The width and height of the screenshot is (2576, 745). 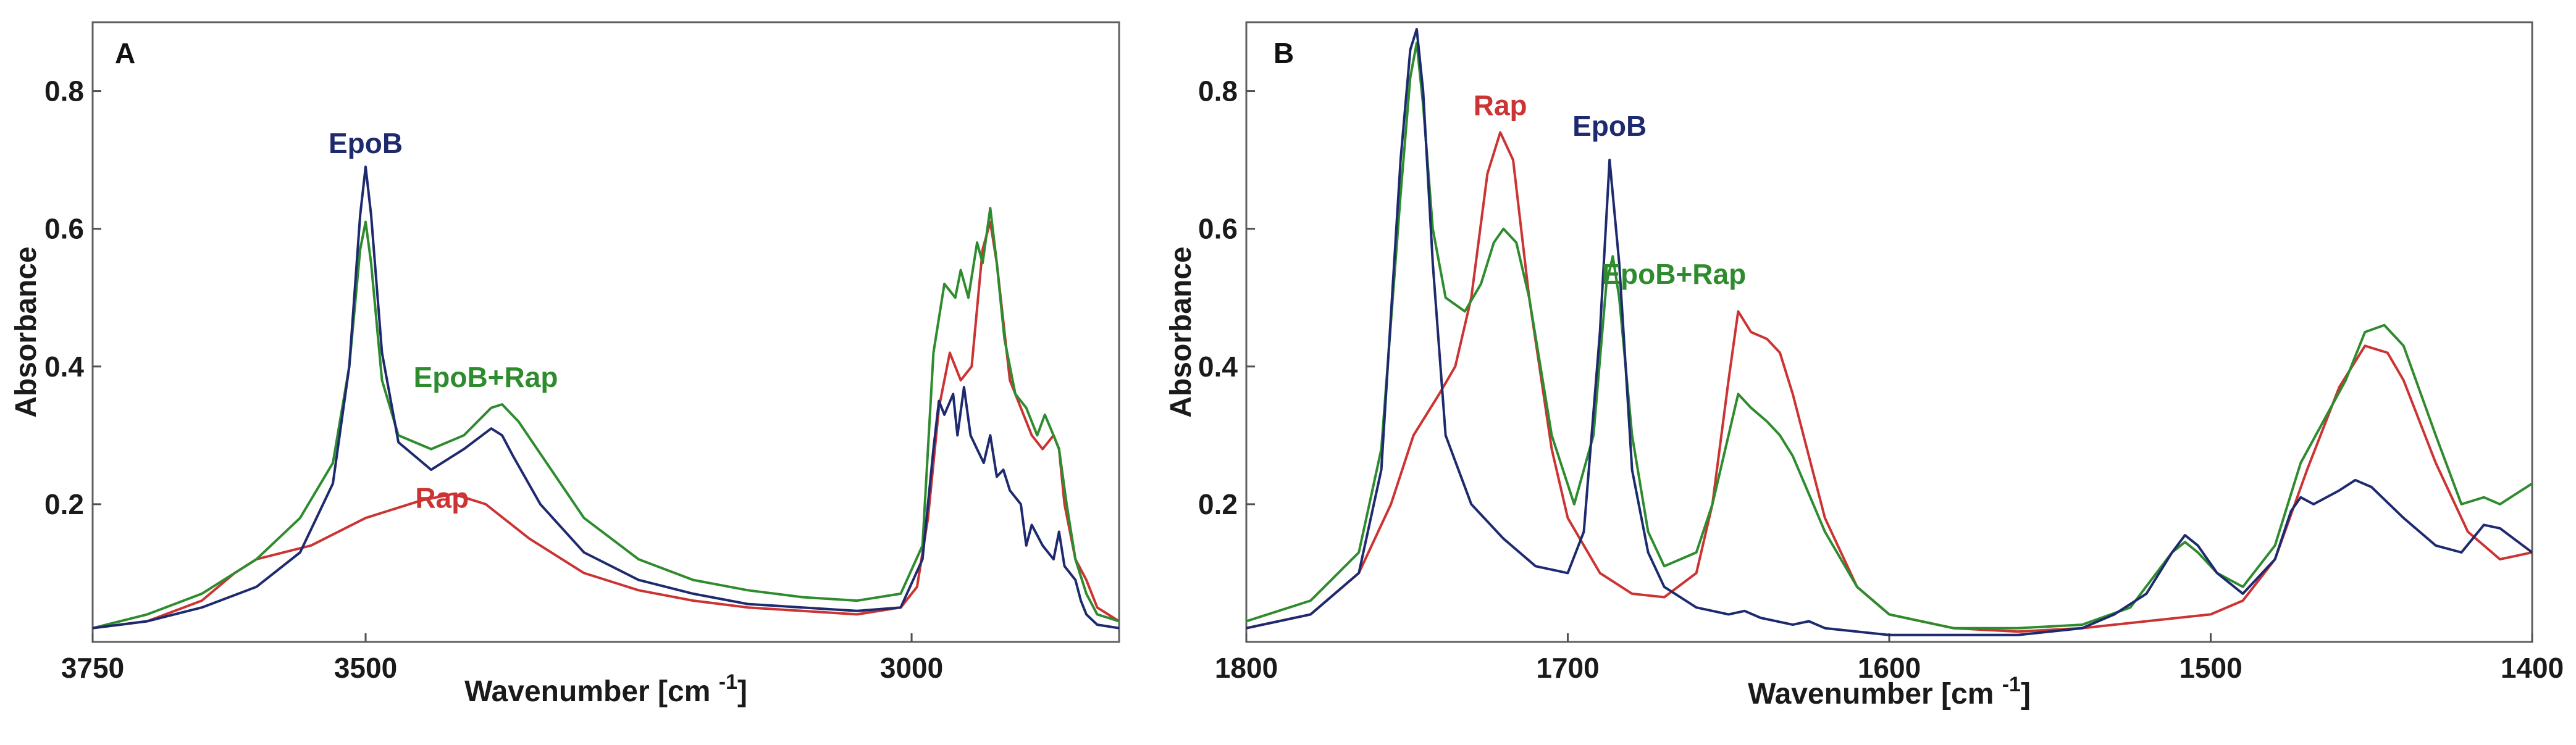 I want to click on panel-letter: A, so click(x=125, y=53).